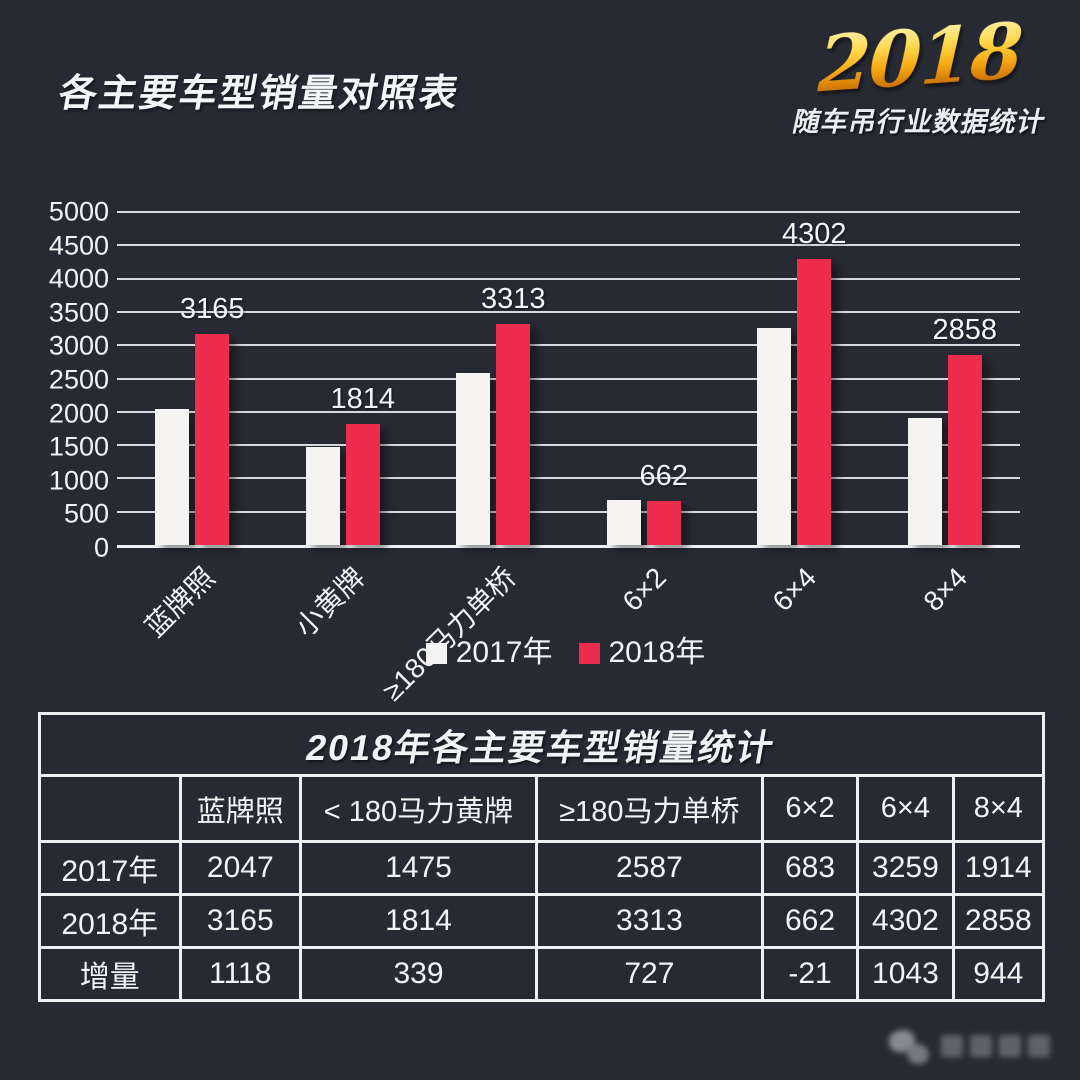  I want to click on column-header: 8×4, so click(998, 808).